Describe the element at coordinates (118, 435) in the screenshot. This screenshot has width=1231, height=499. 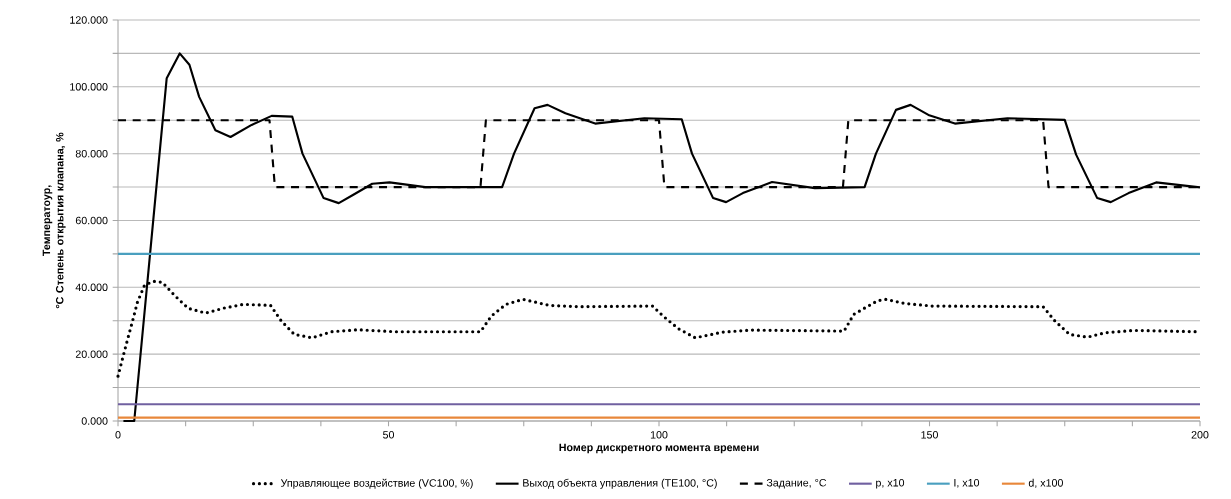
I see `x-tick-label: 0` at that location.